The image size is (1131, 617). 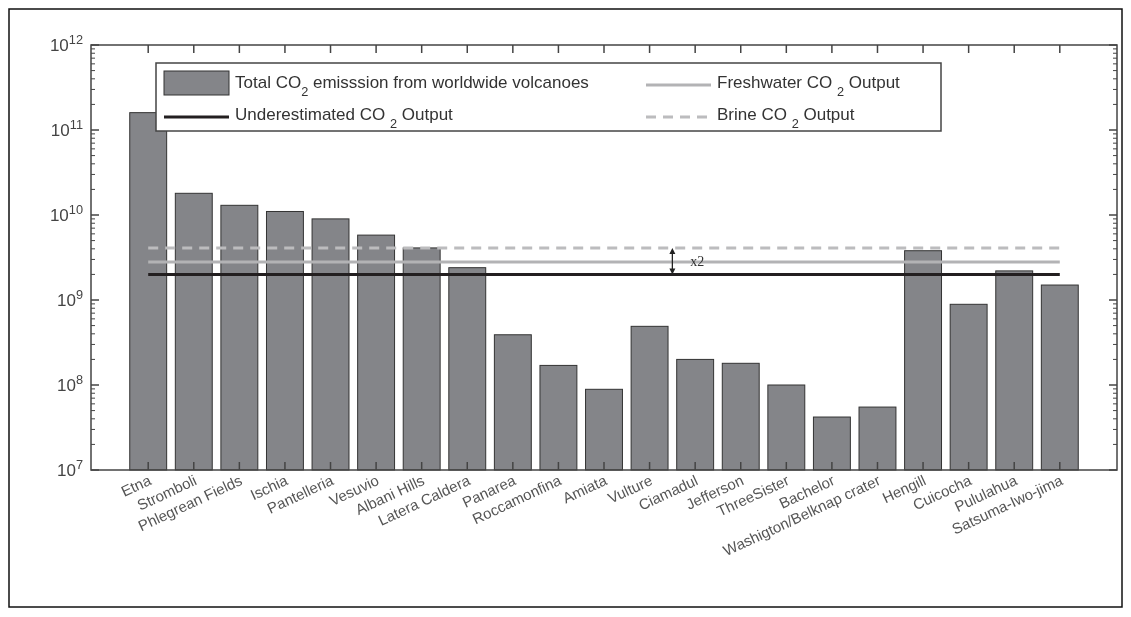 I want to click on legend-label: Brine CO $_{2}$ Output, so click(x=786, y=118).